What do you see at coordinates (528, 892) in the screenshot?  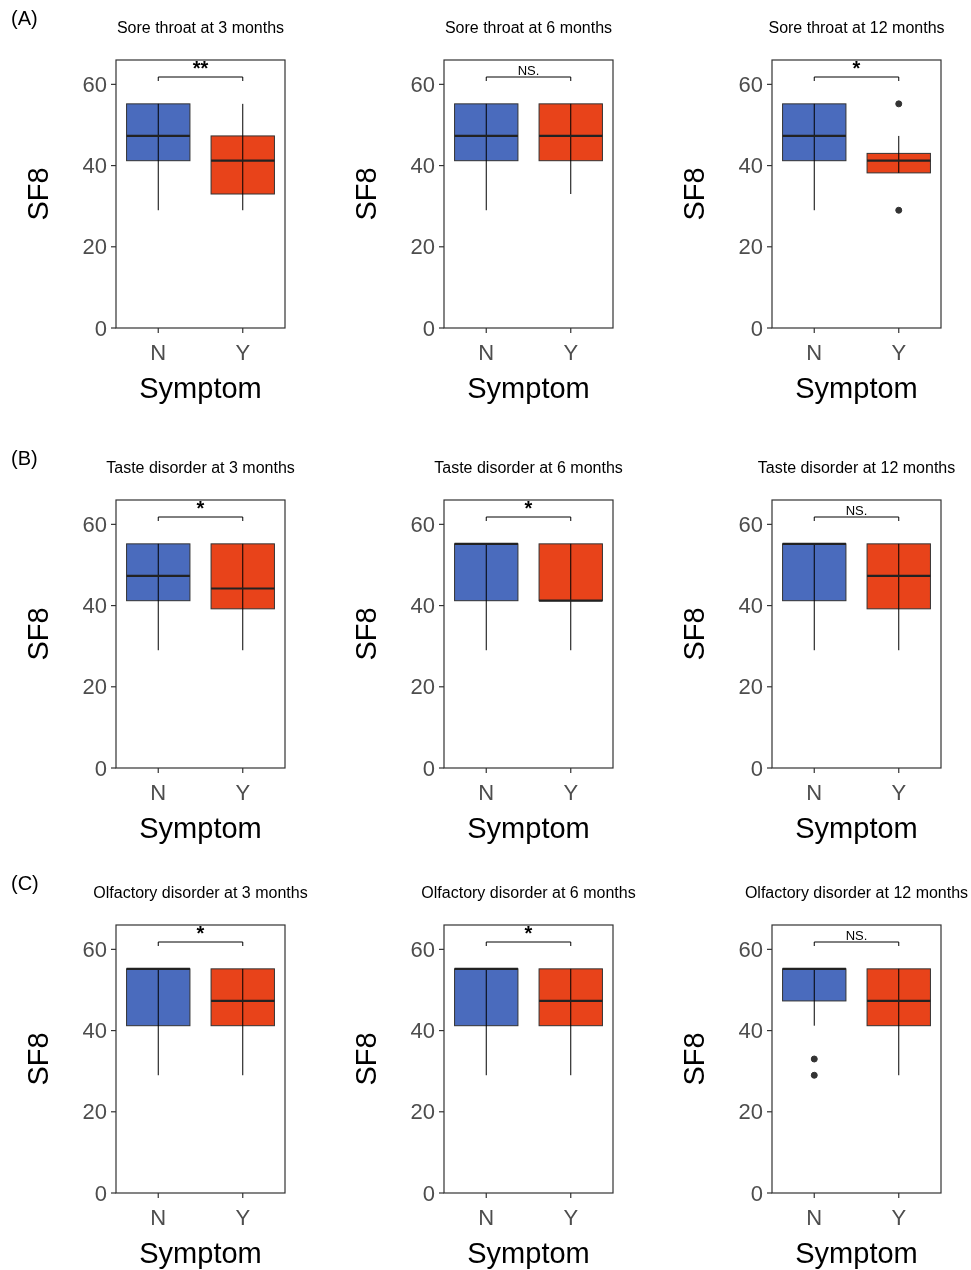 I see `chart-title: Olfactory disorder at 6 months` at bounding box center [528, 892].